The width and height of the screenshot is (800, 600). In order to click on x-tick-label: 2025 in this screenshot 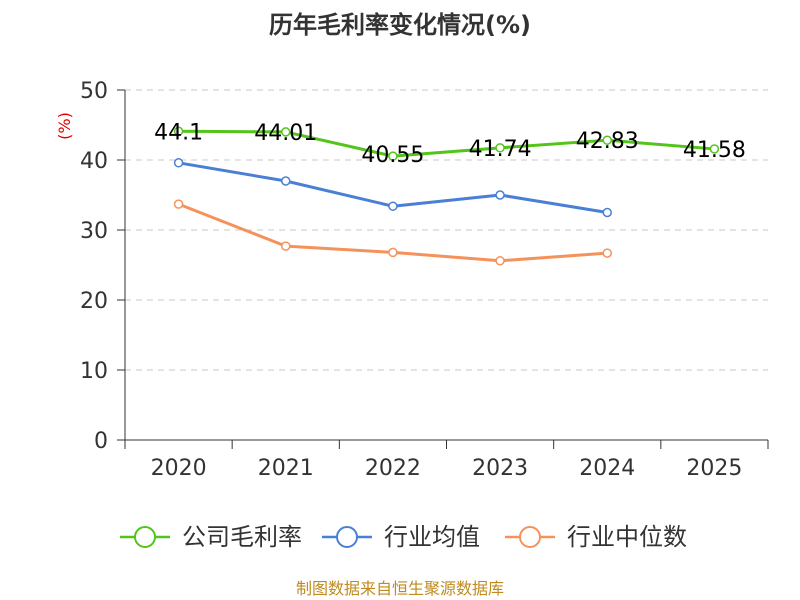, I will do `click(714, 468)`.